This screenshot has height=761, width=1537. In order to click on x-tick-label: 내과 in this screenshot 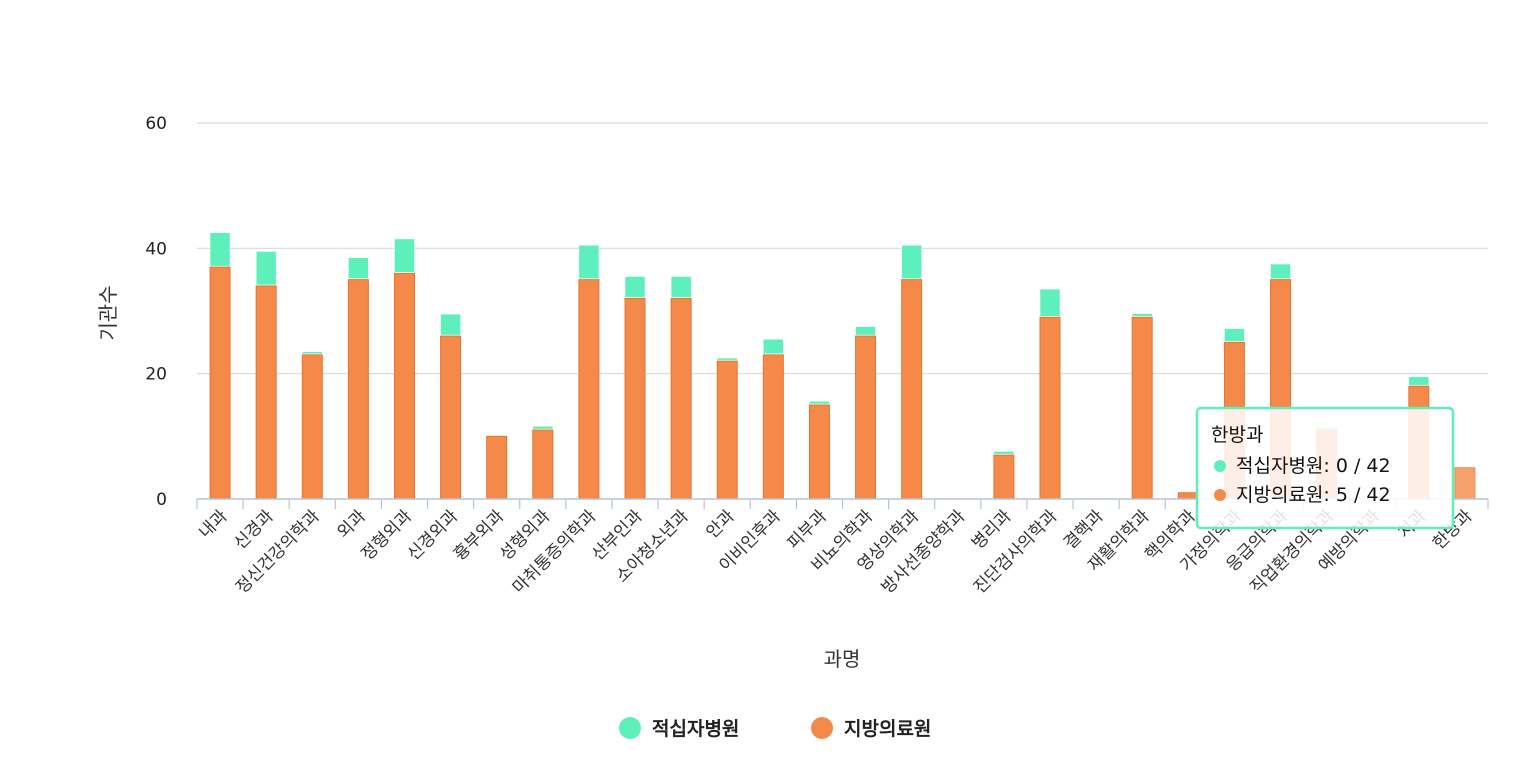, I will do `click(213, 524)`.